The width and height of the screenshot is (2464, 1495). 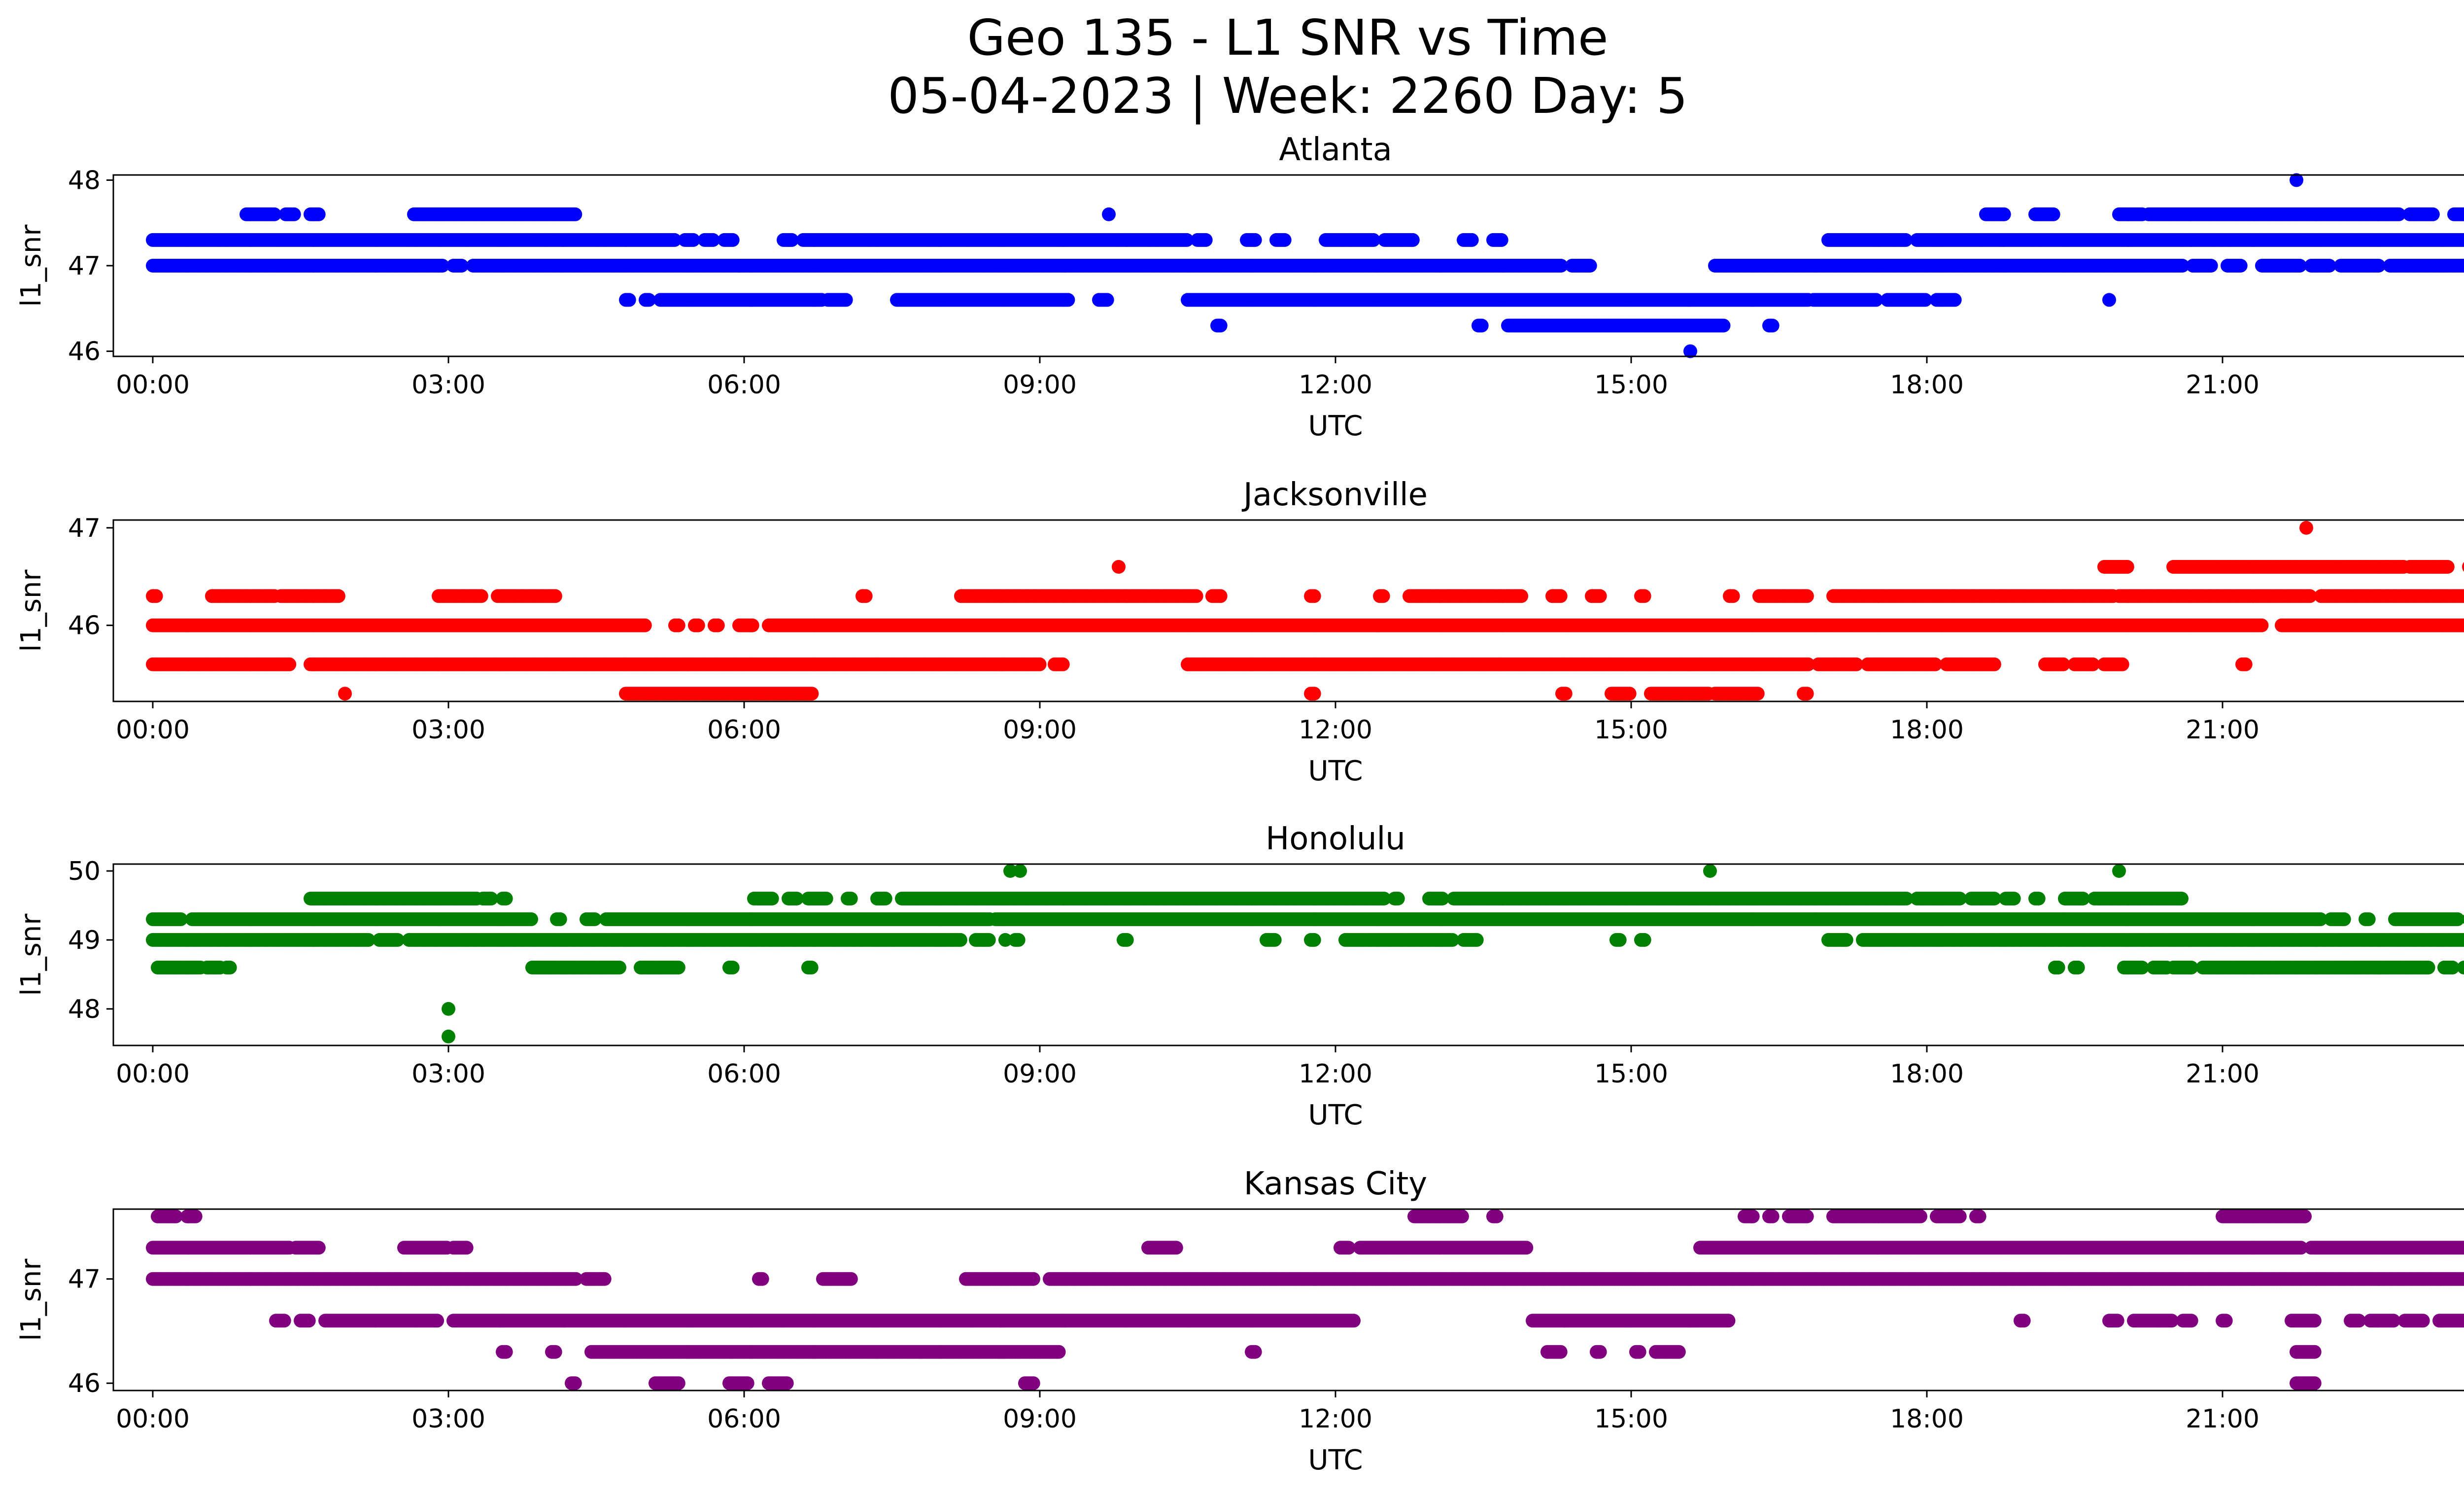 What do you see at coordinates (84, 180) in the screenshot?
I see `y-tick-label: 48` at bounding box center [84, 180].